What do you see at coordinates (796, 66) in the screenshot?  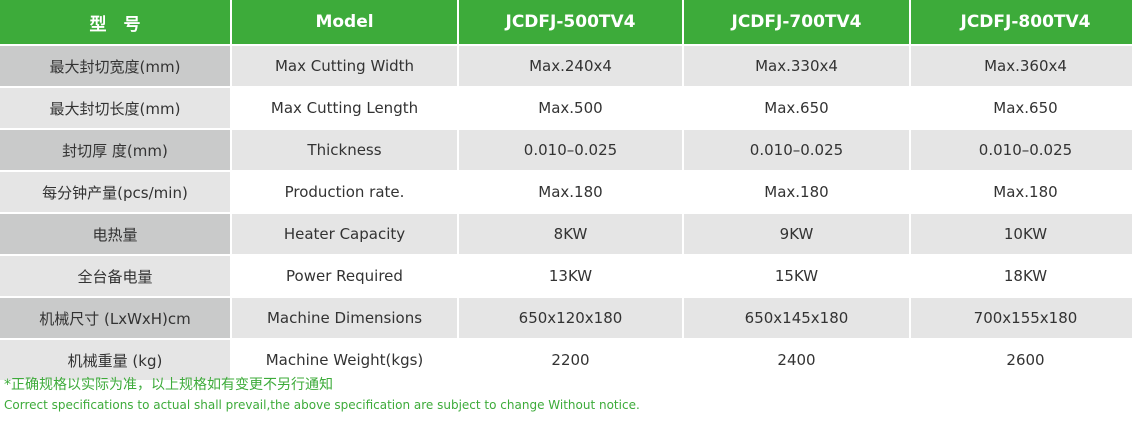 I see `table-cell: Max.330x4` at bounding box center [796, 66].